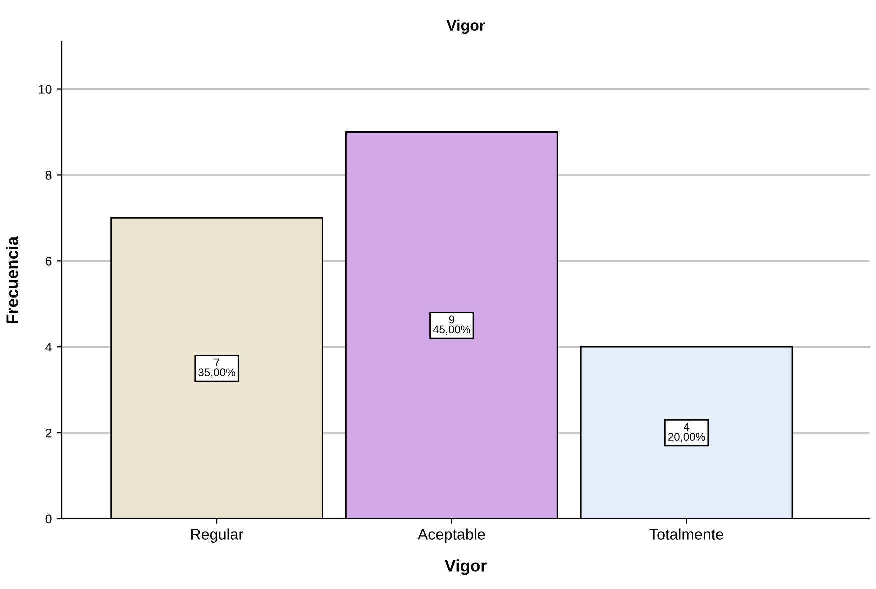 This screenshot has width=876, height=589. I want to click on chart-title: Vigor, so click(466, 27).